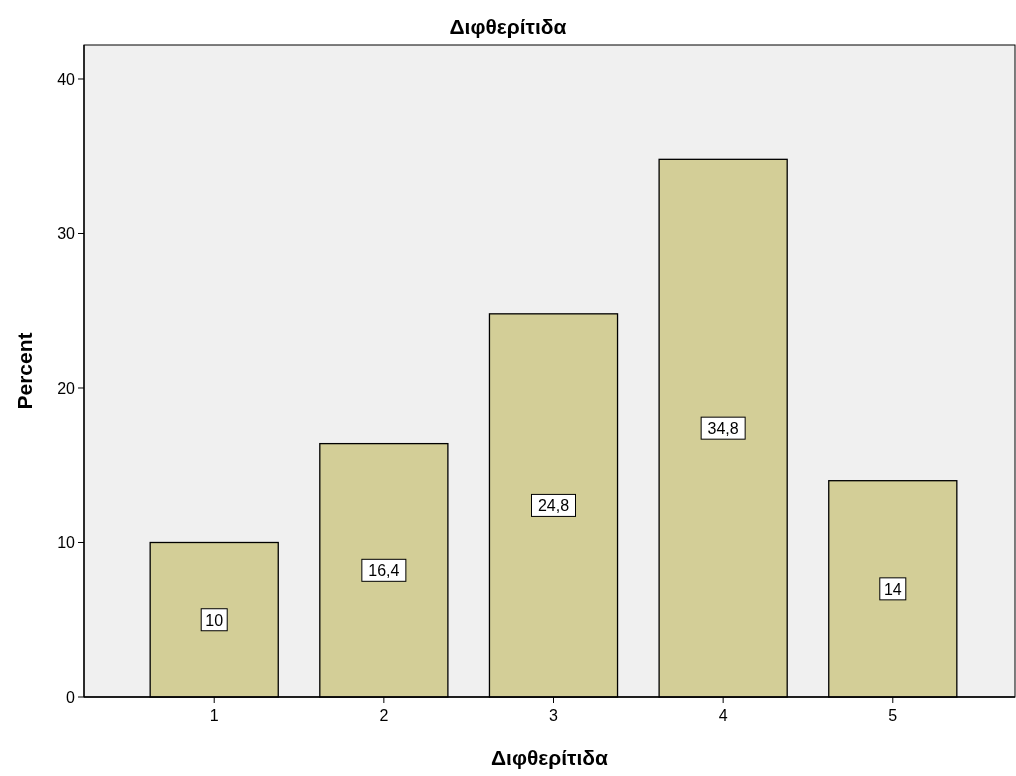  What do you see at coordinates (214, 620) in the screenshot?
I see `data-label: 10` at bounding box center [214, 620].